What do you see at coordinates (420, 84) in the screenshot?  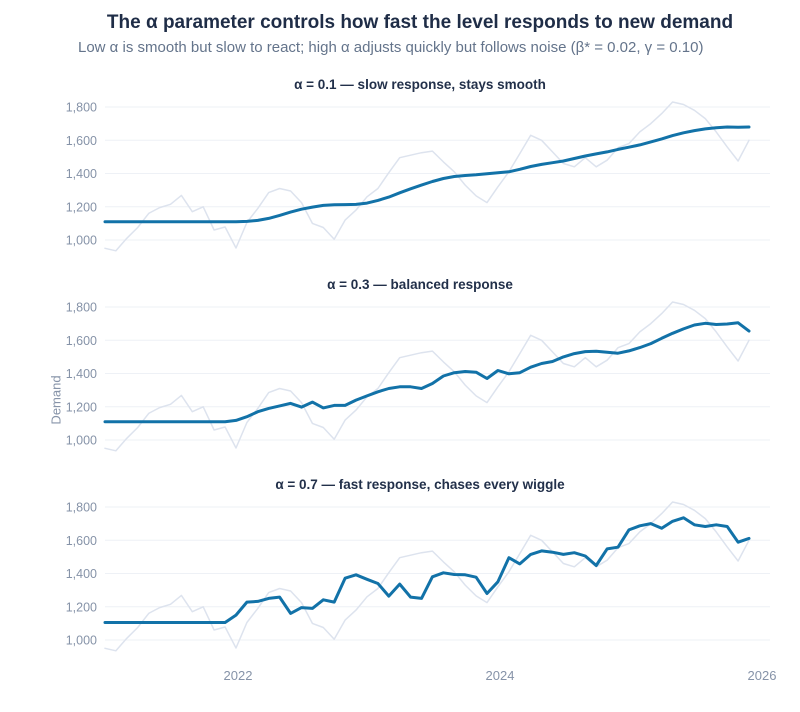 I see `panel-title: α = 0.1 — slow response, stays smooth` at bounding box center [420, 84].